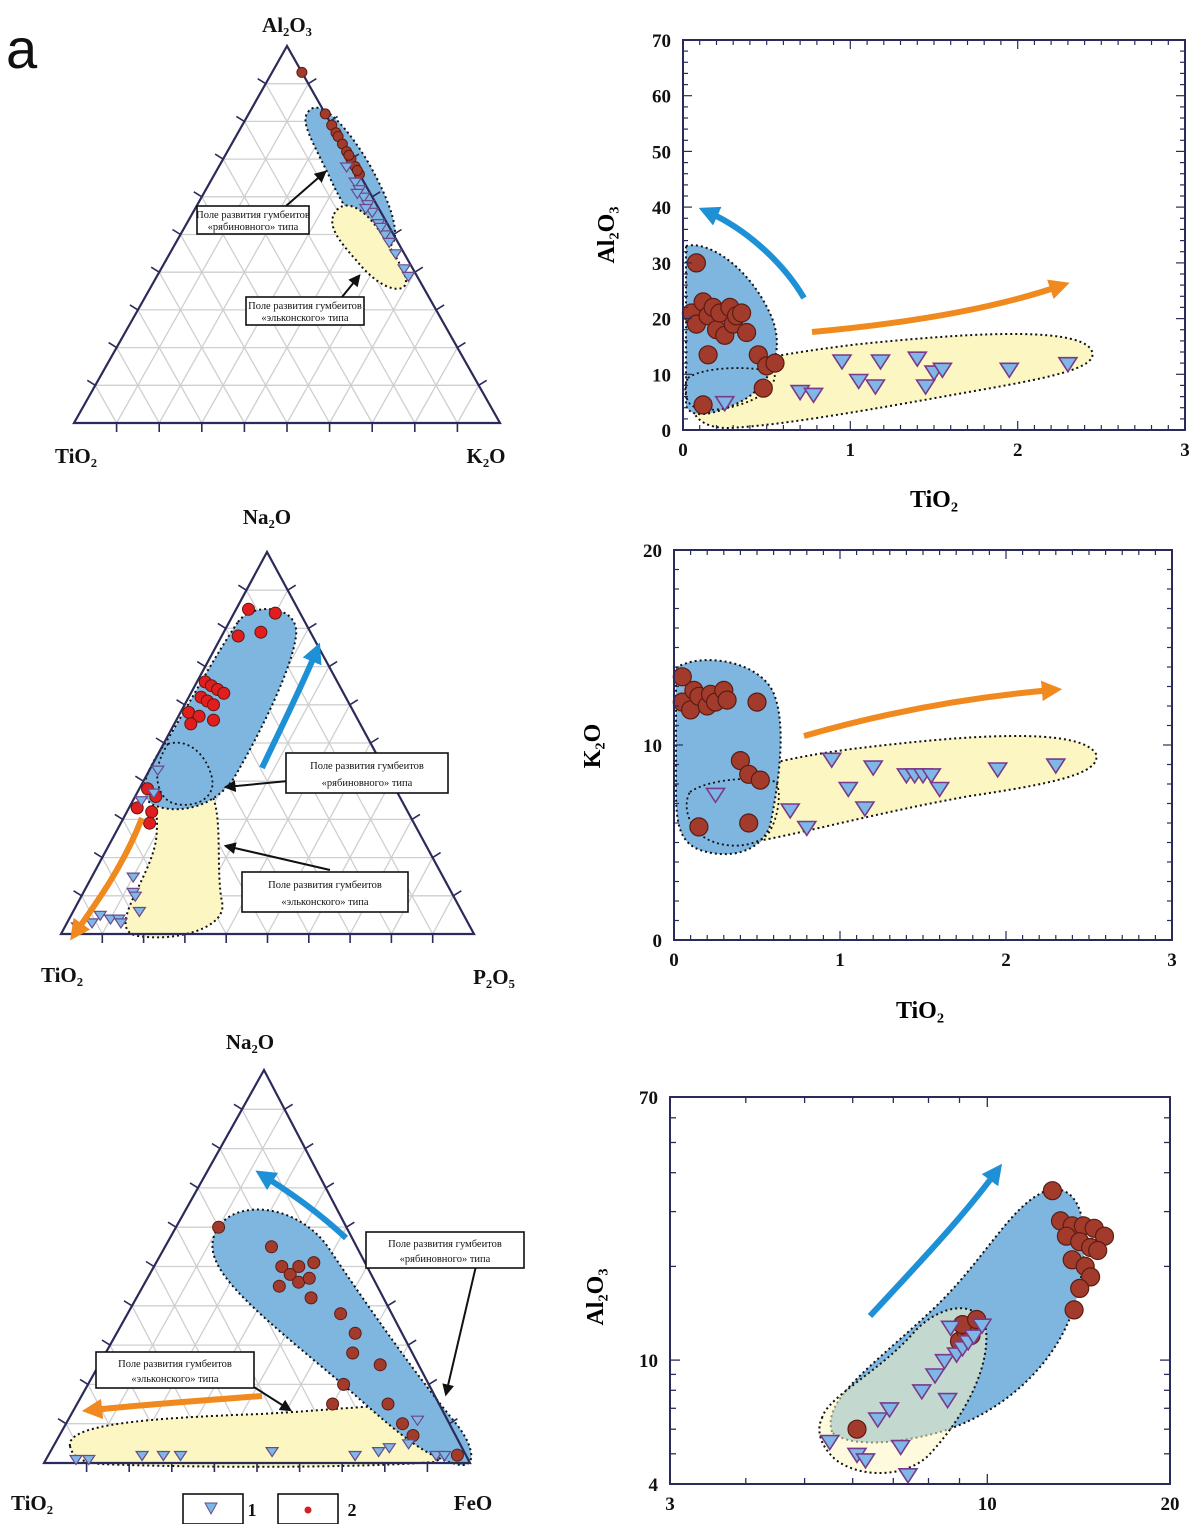 This screenshot has height=1524, width=1189. I want to click on y-tick-label: 20, so click(661, 320).